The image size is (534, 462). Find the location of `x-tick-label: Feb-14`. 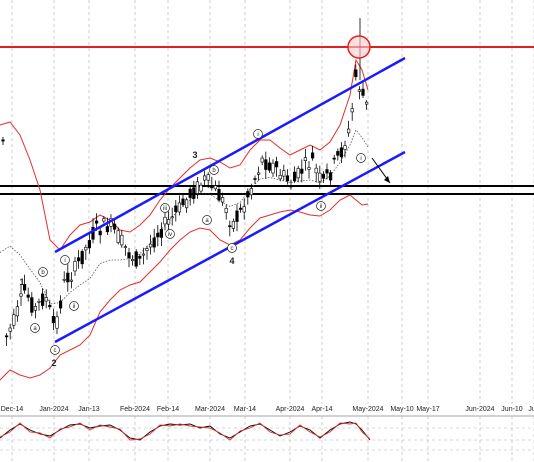

x-tick-label: Feb-14 is located at coordinates (168, 409).